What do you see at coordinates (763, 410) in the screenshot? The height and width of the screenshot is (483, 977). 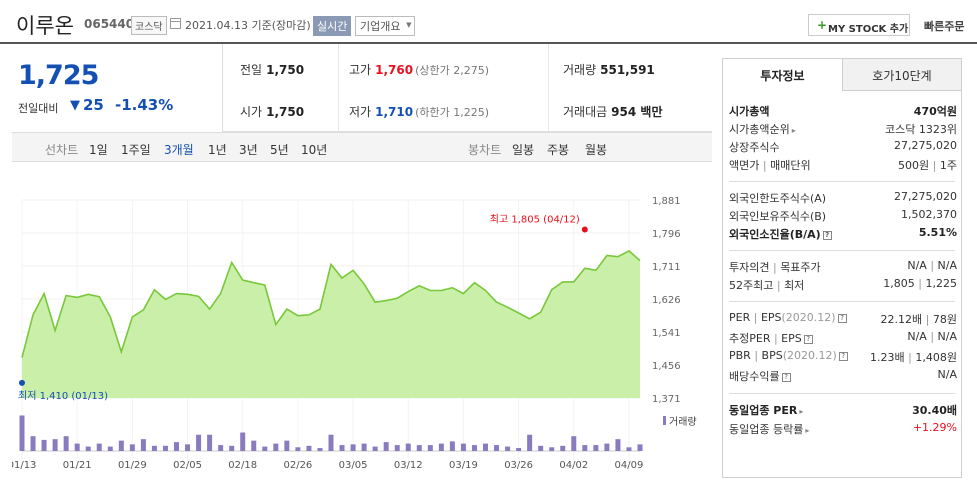 I see `industry-per-label: 동일업종 PER` at bounding box center [763, 410].